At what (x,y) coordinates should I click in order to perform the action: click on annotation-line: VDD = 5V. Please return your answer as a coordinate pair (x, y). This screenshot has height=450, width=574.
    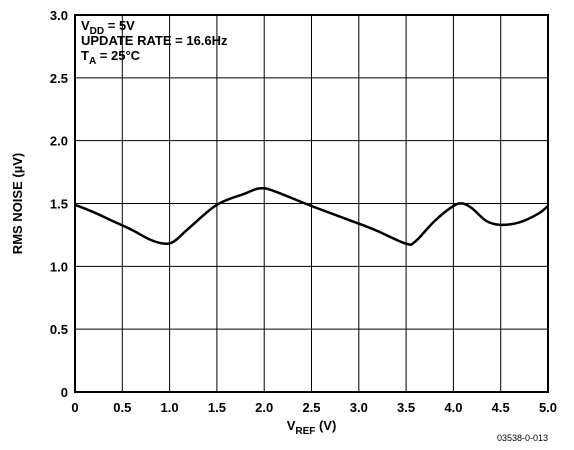
    Looking at the image, I should click on (108, 27).